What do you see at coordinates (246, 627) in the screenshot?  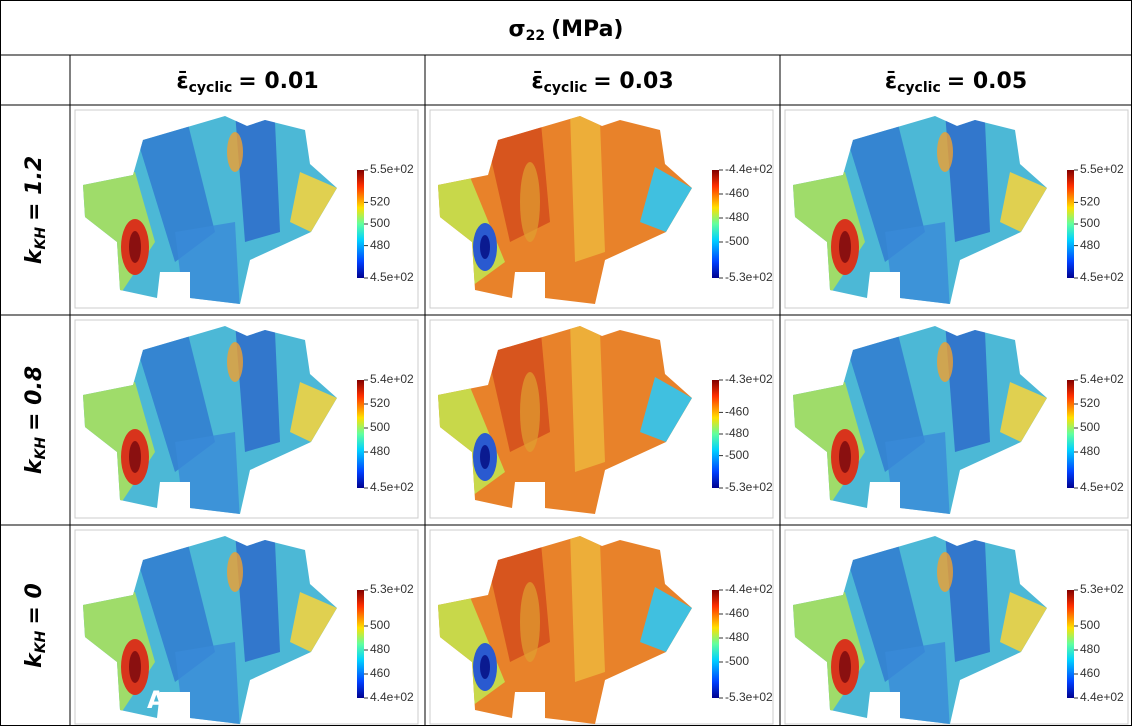 I see `stress-map-panel: A 5.3e+02 500 480 460 4.4e+02` at bounding box center [246, 627].